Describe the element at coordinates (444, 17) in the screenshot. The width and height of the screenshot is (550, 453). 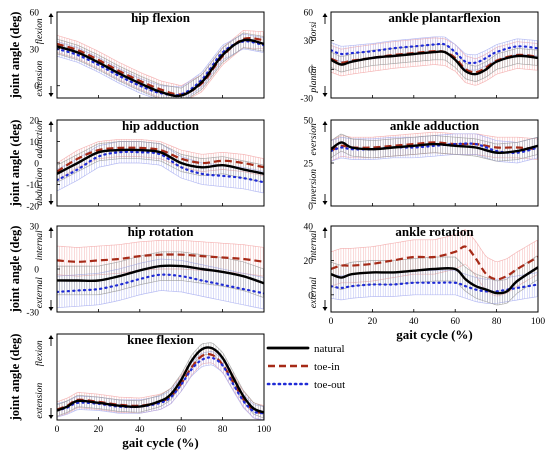
I see `panel-title: ankle plantarflexion` at that location.